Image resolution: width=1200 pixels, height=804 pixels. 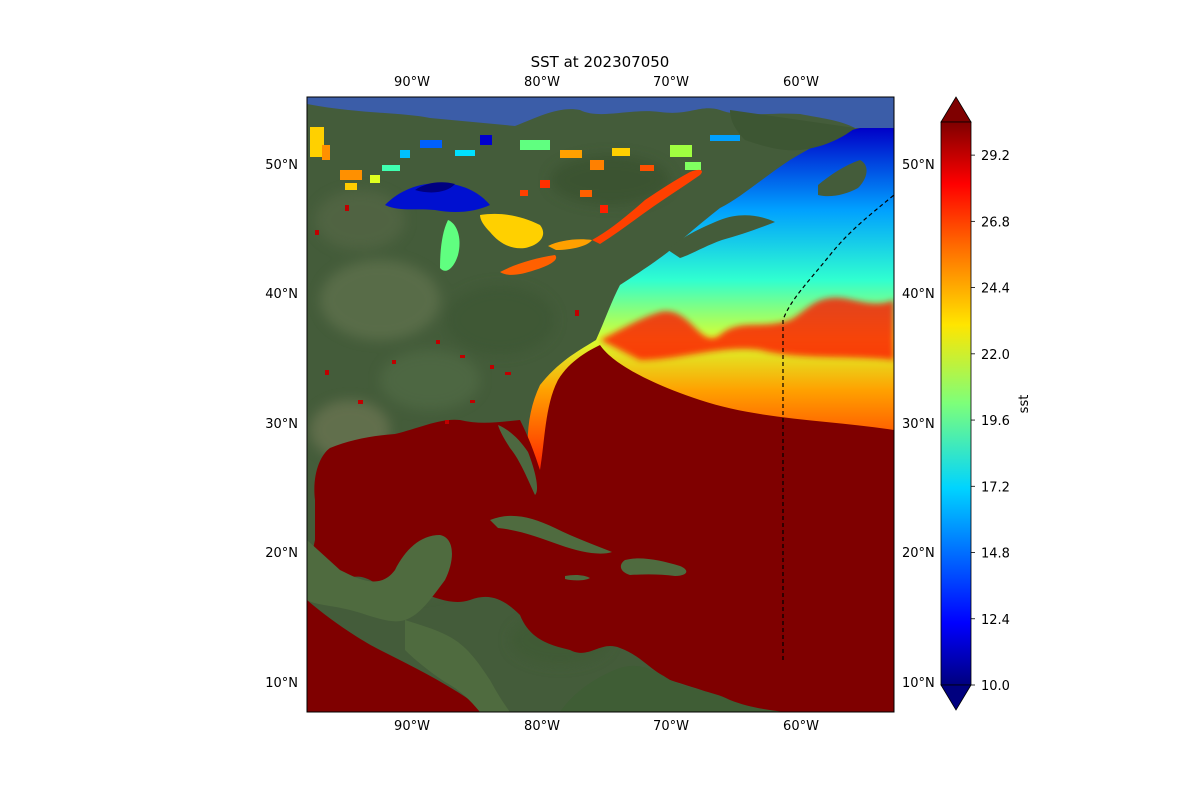 I want to click on lake-ontario, so click(x=570, y=244).